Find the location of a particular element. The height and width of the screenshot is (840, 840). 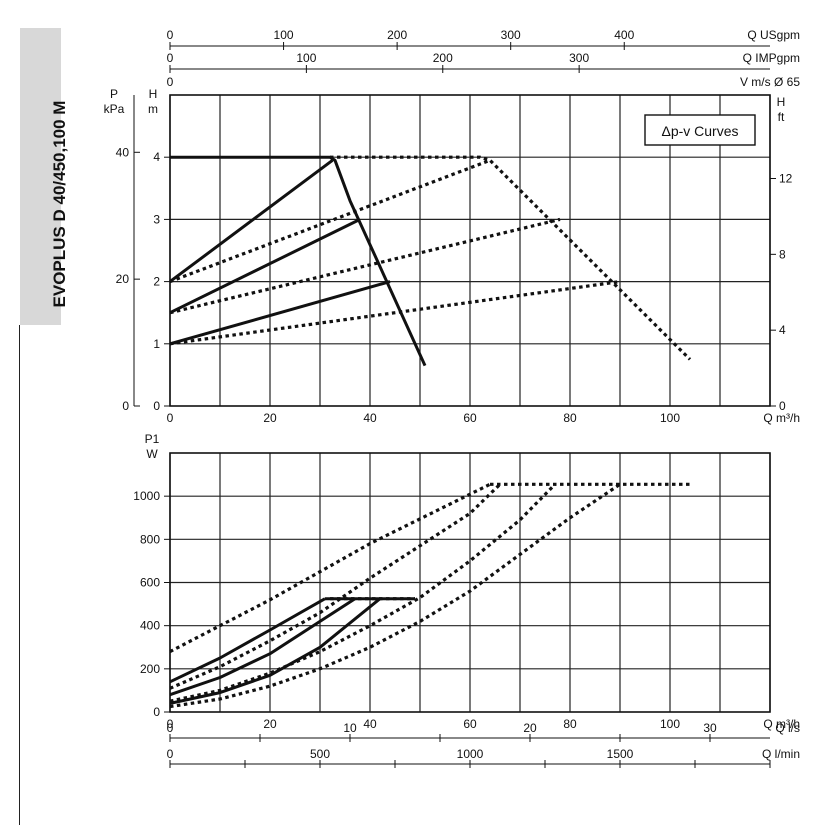

h-tick-label: 3 is located at coordinates (156, 219).